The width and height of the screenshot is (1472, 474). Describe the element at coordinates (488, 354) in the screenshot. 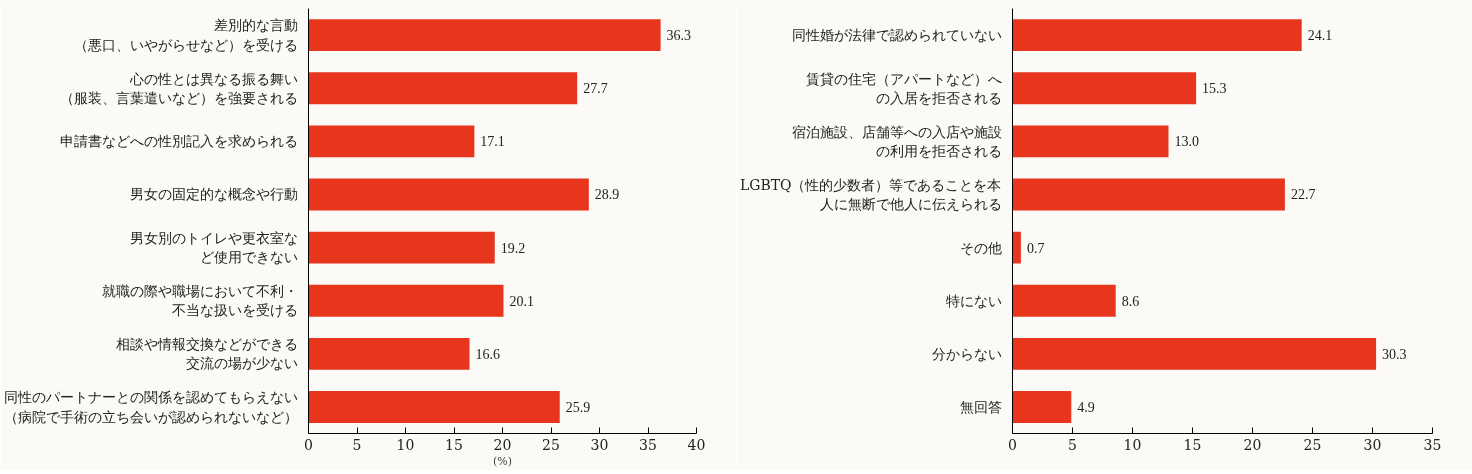

I see `data-label: 16.6` at that location.